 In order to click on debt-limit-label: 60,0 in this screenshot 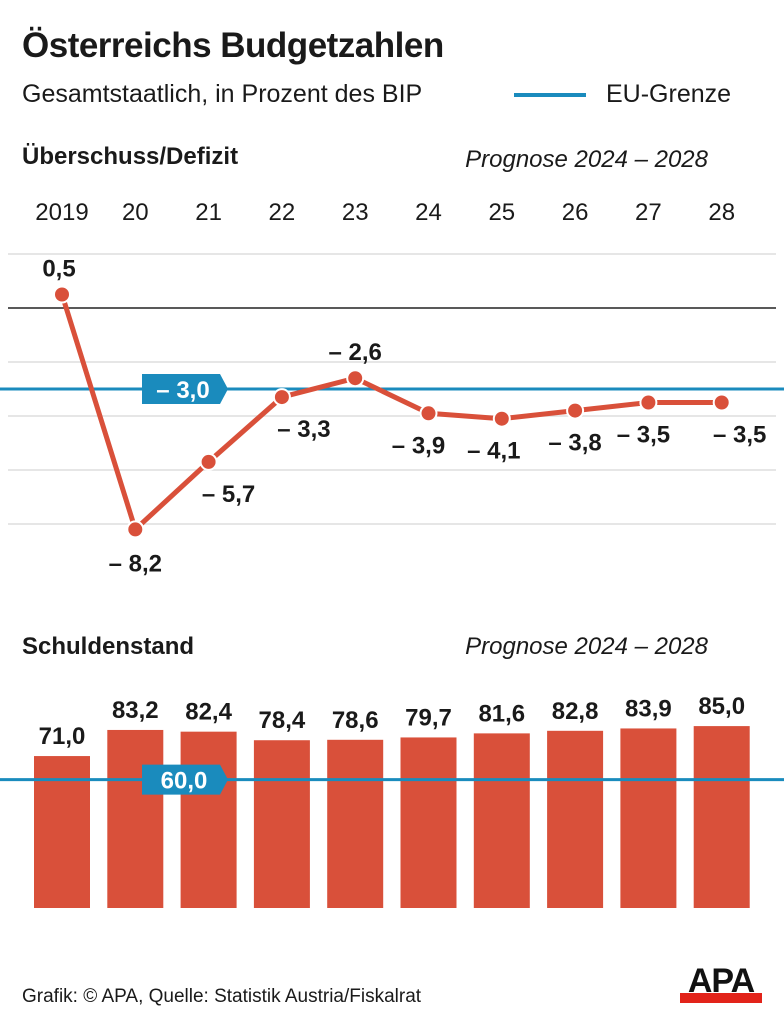, I will do `click(184, 781)`.